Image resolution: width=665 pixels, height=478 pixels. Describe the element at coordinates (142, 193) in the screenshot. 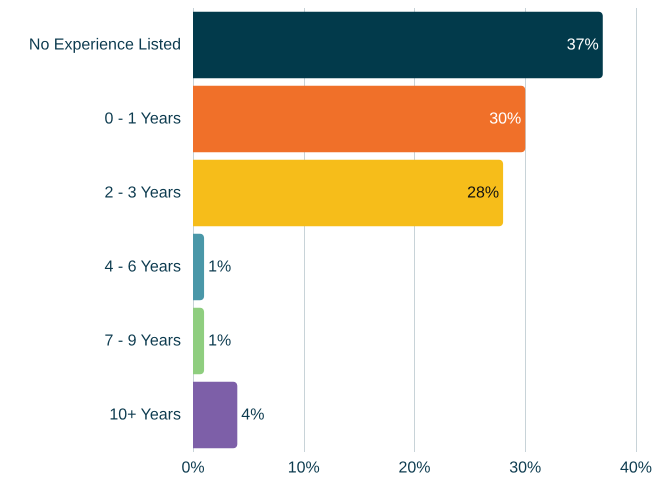

I see `y-tick-label: 2 - 3 Years` at that location.